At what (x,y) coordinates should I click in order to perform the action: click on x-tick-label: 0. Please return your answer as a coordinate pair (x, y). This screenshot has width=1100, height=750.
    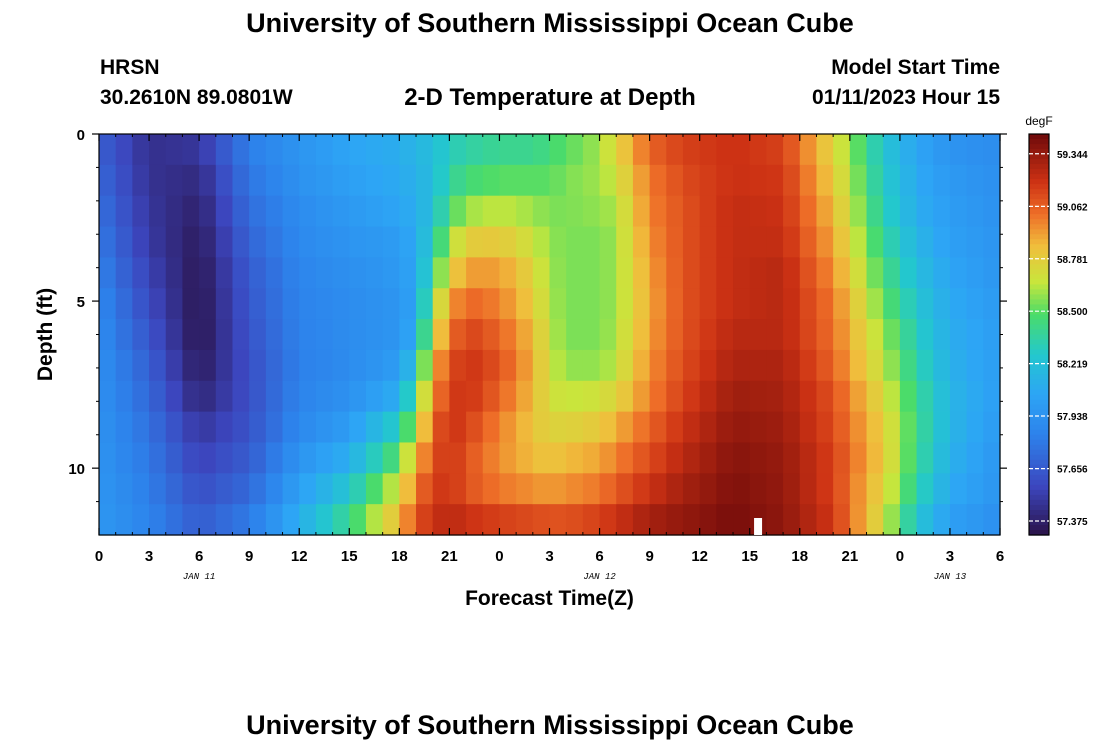
    Looking at the image, I should click on (499, 556).